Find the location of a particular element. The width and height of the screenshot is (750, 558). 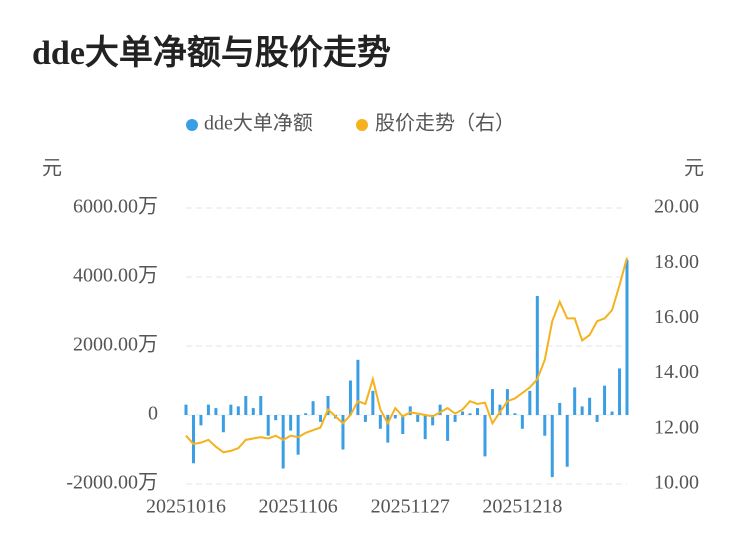

y-tick-label: -2000.00万 is located at coordinates (112, 483).